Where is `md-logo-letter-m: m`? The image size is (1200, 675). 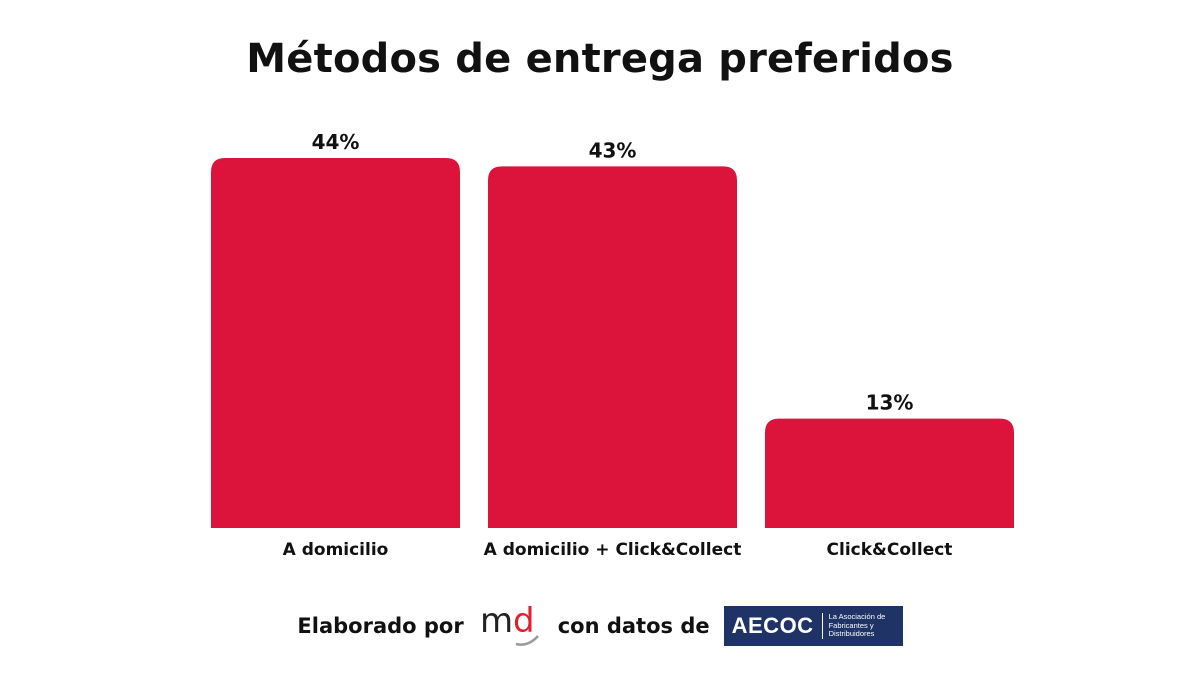 md-logo-letter-m: m is located at coordinates (496, 621).